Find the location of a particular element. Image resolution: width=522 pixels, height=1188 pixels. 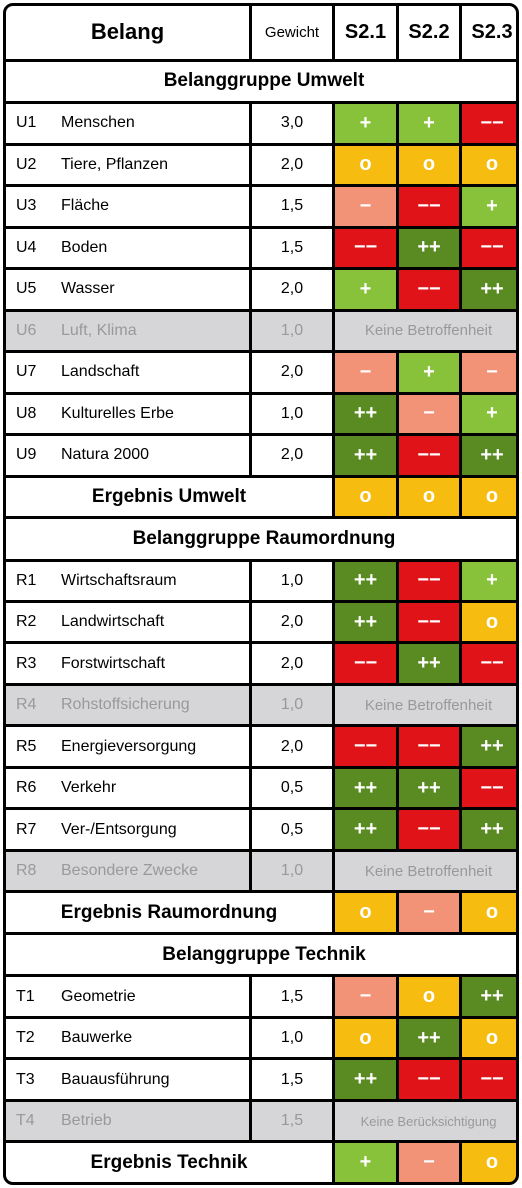

belang-code: U7 is located at coordinates (26, 372).